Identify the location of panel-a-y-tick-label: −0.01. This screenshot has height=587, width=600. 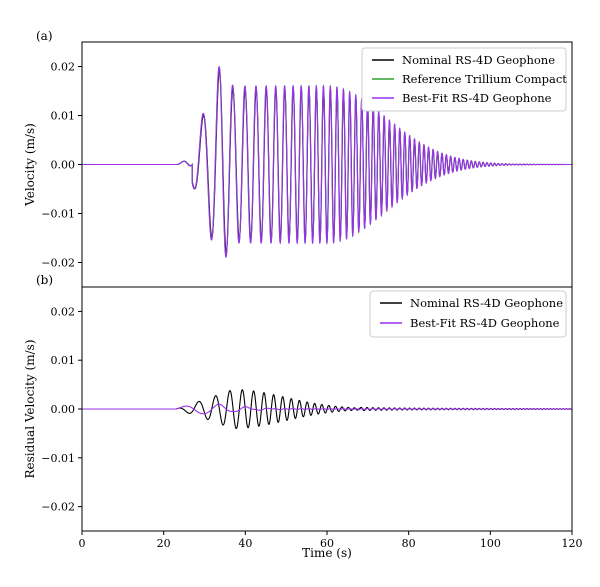
(58, 214).